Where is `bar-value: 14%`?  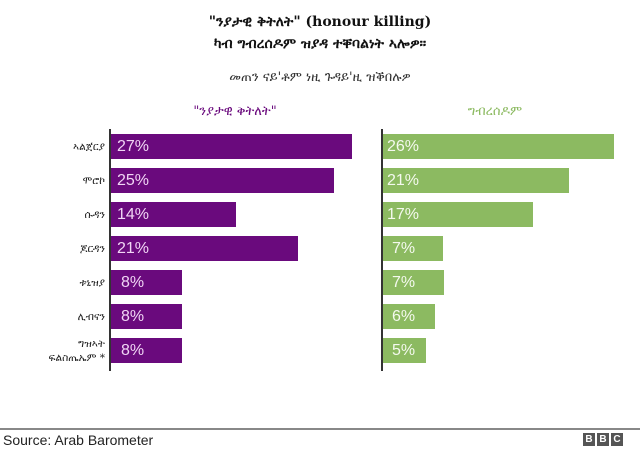
bar-value: 14% is located at coordinates (133, 214).